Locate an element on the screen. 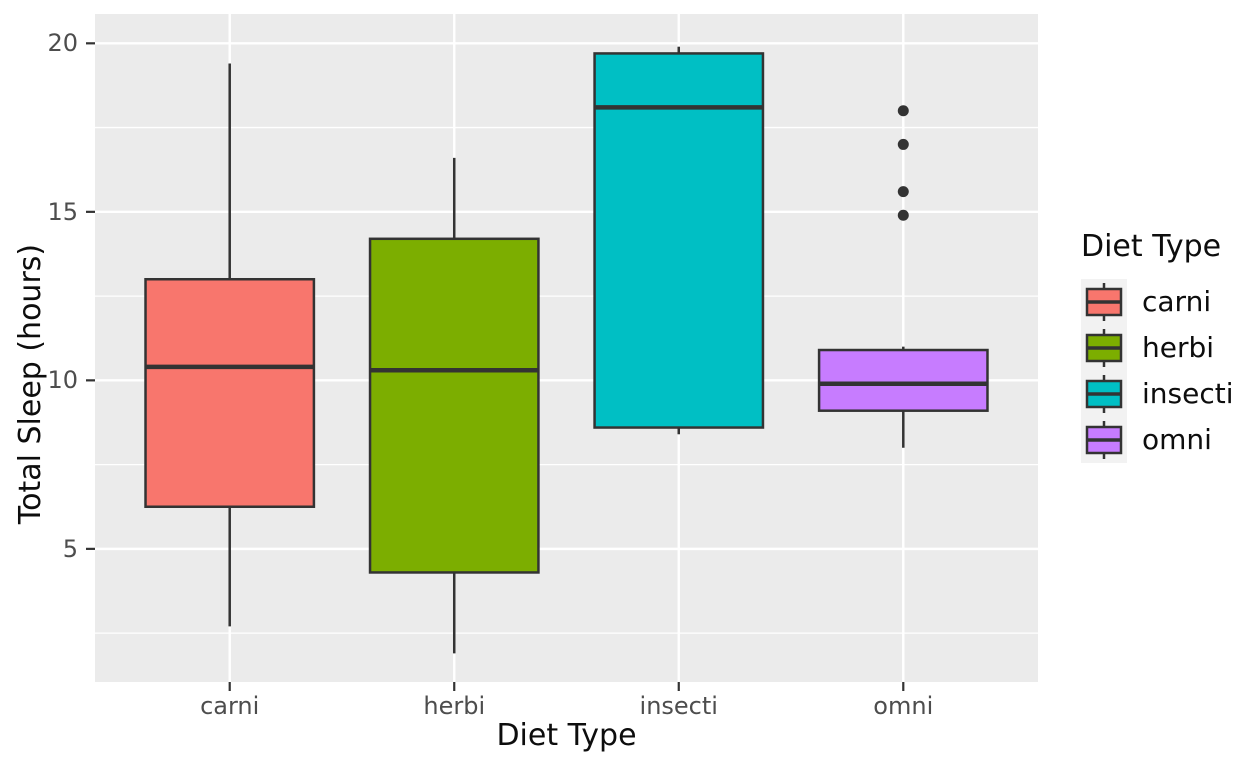 The height and width of the screenshot is (768, 1248). x-tick-label-herbi: herbi is located at coordinates (454, 706).